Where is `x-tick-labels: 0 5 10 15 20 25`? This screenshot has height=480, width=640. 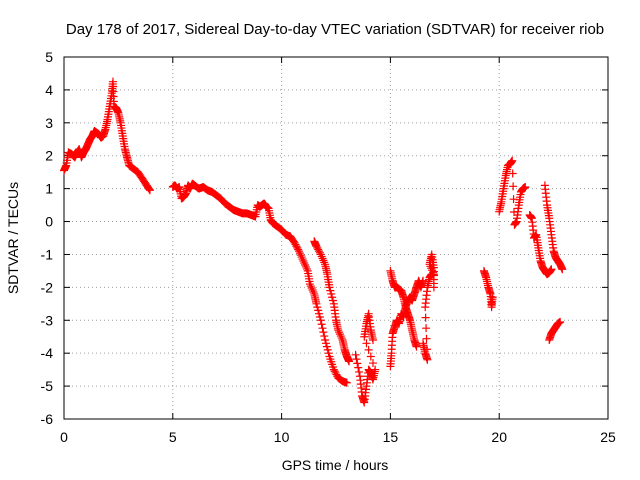
x-tick-labels: 0 5 10 15 20 25 is located at coordinates (338, 437).